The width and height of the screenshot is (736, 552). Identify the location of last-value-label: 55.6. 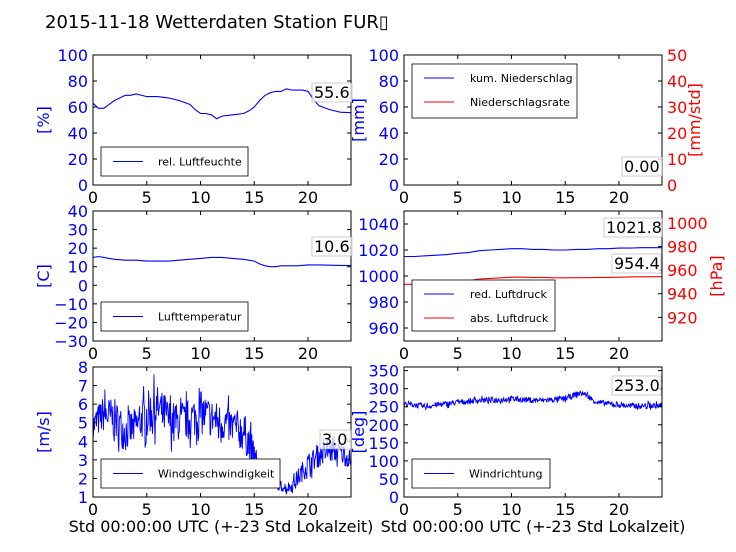
(332, 92).